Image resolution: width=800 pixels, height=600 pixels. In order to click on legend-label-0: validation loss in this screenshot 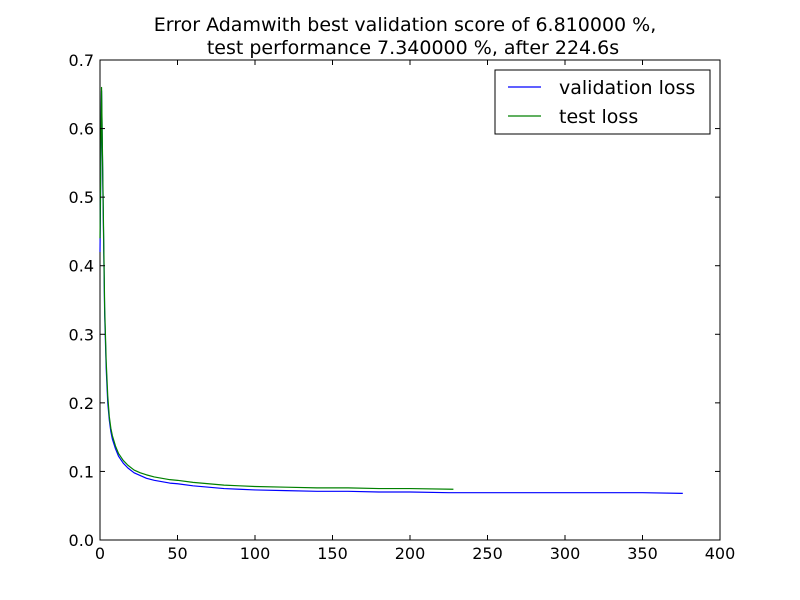, I will do `click(627, 88)`.